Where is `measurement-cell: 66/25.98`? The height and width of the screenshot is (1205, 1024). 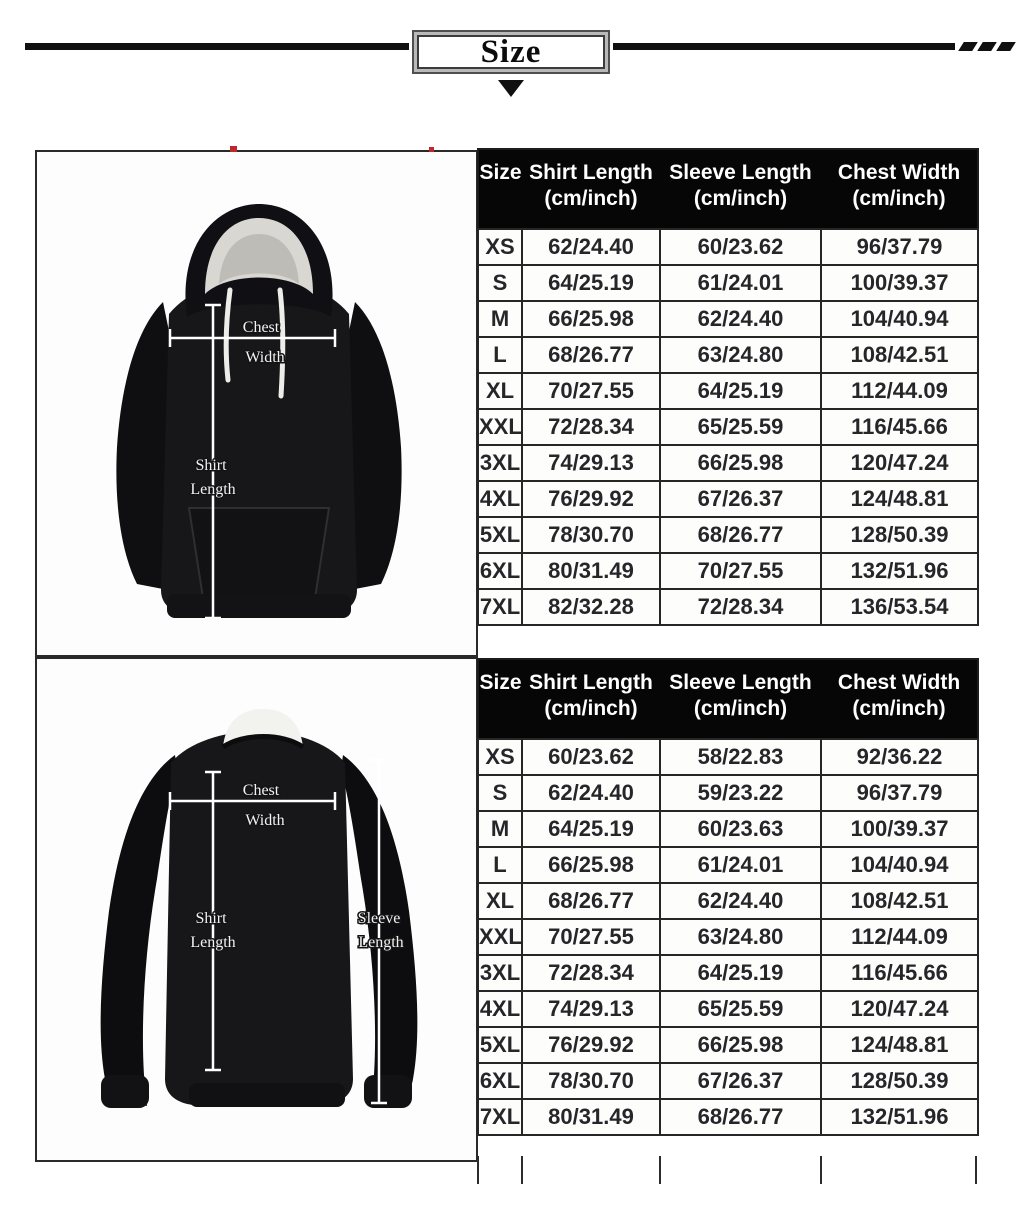 measurement-cell: 66/25.98 is located at coordinates (740, 463).